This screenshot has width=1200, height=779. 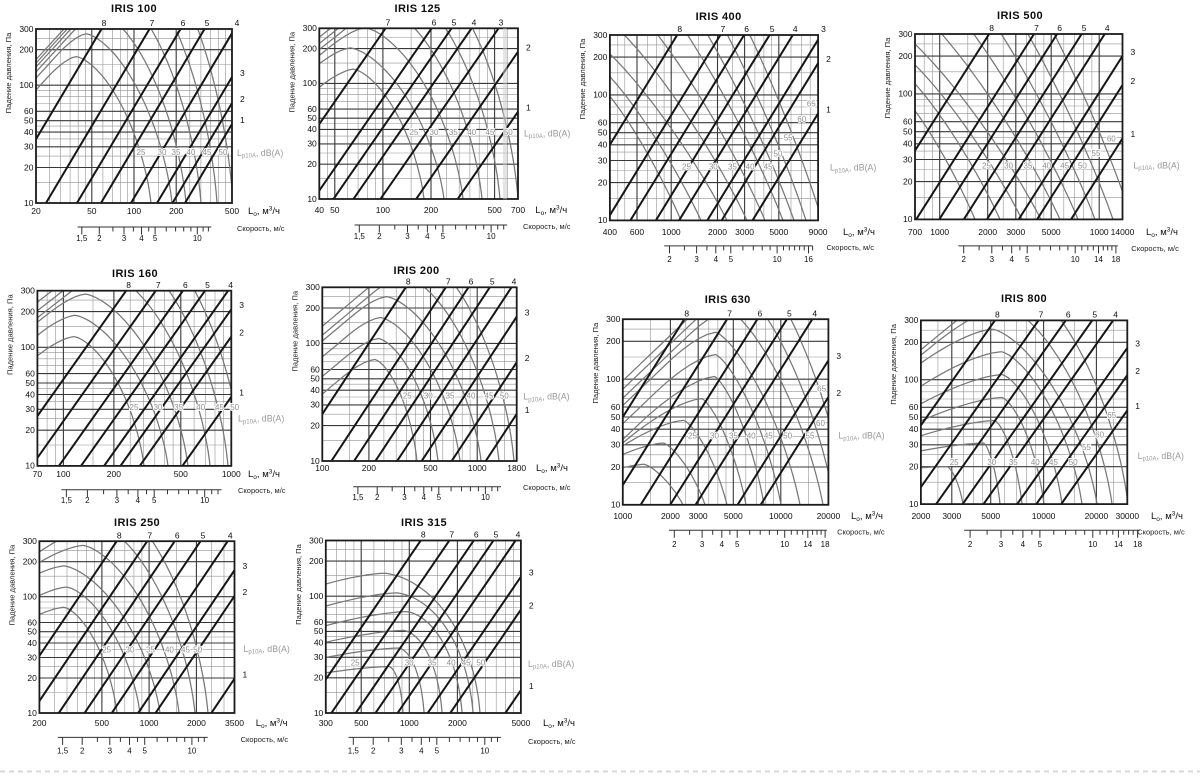 What do you see at coordinates (30, 541) in the screenshot?
I see `svg-text: 300` at bounding box center [30, 541].